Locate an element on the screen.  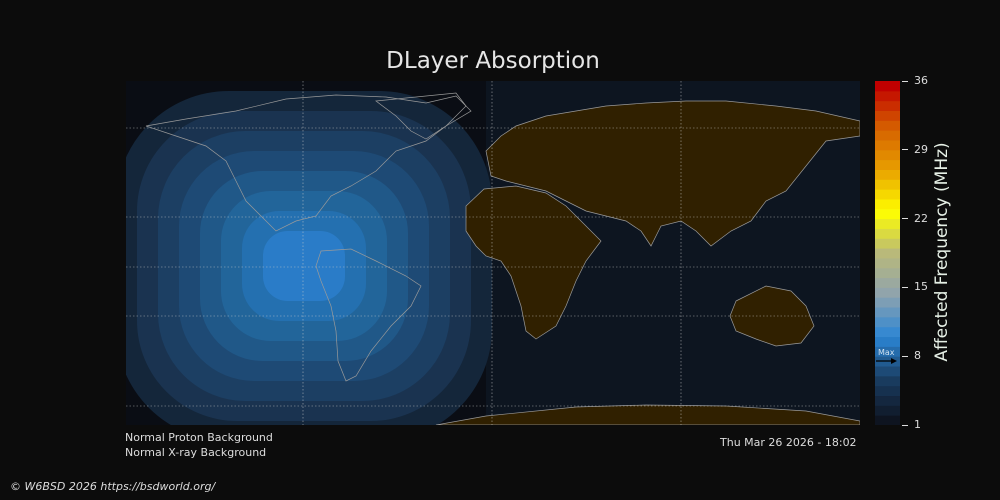
colorbar-tick: 29 is located at coordinates (915, 149).